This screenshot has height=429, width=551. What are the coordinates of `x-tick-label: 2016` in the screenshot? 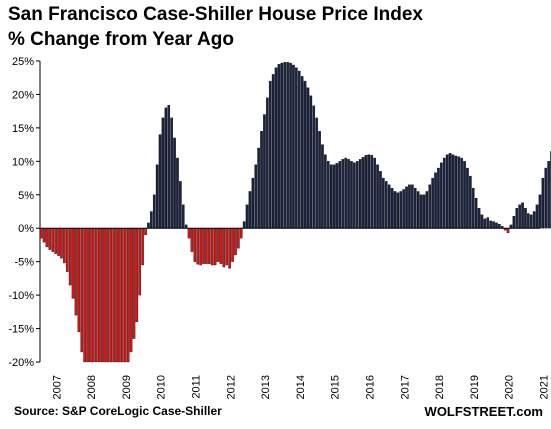 It's located at (371, 387).